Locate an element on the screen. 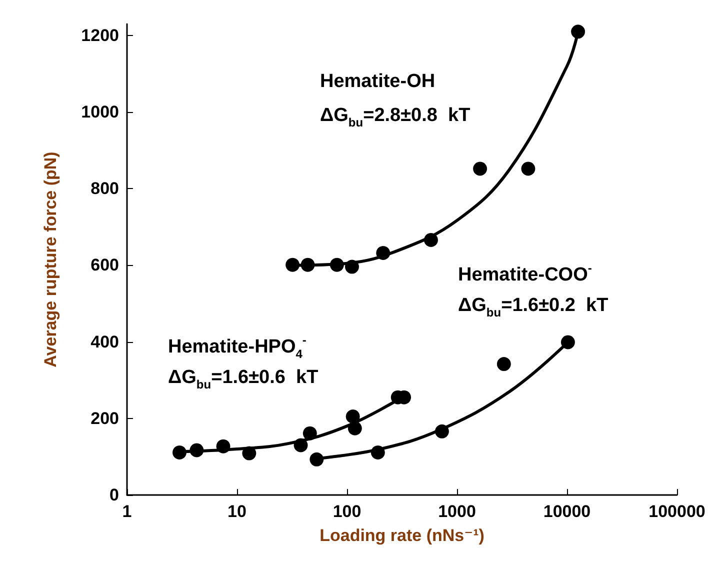 The width and height of the screenshot is (722, 571). y-tick-label: 600 is located at coordinates (104, 265).